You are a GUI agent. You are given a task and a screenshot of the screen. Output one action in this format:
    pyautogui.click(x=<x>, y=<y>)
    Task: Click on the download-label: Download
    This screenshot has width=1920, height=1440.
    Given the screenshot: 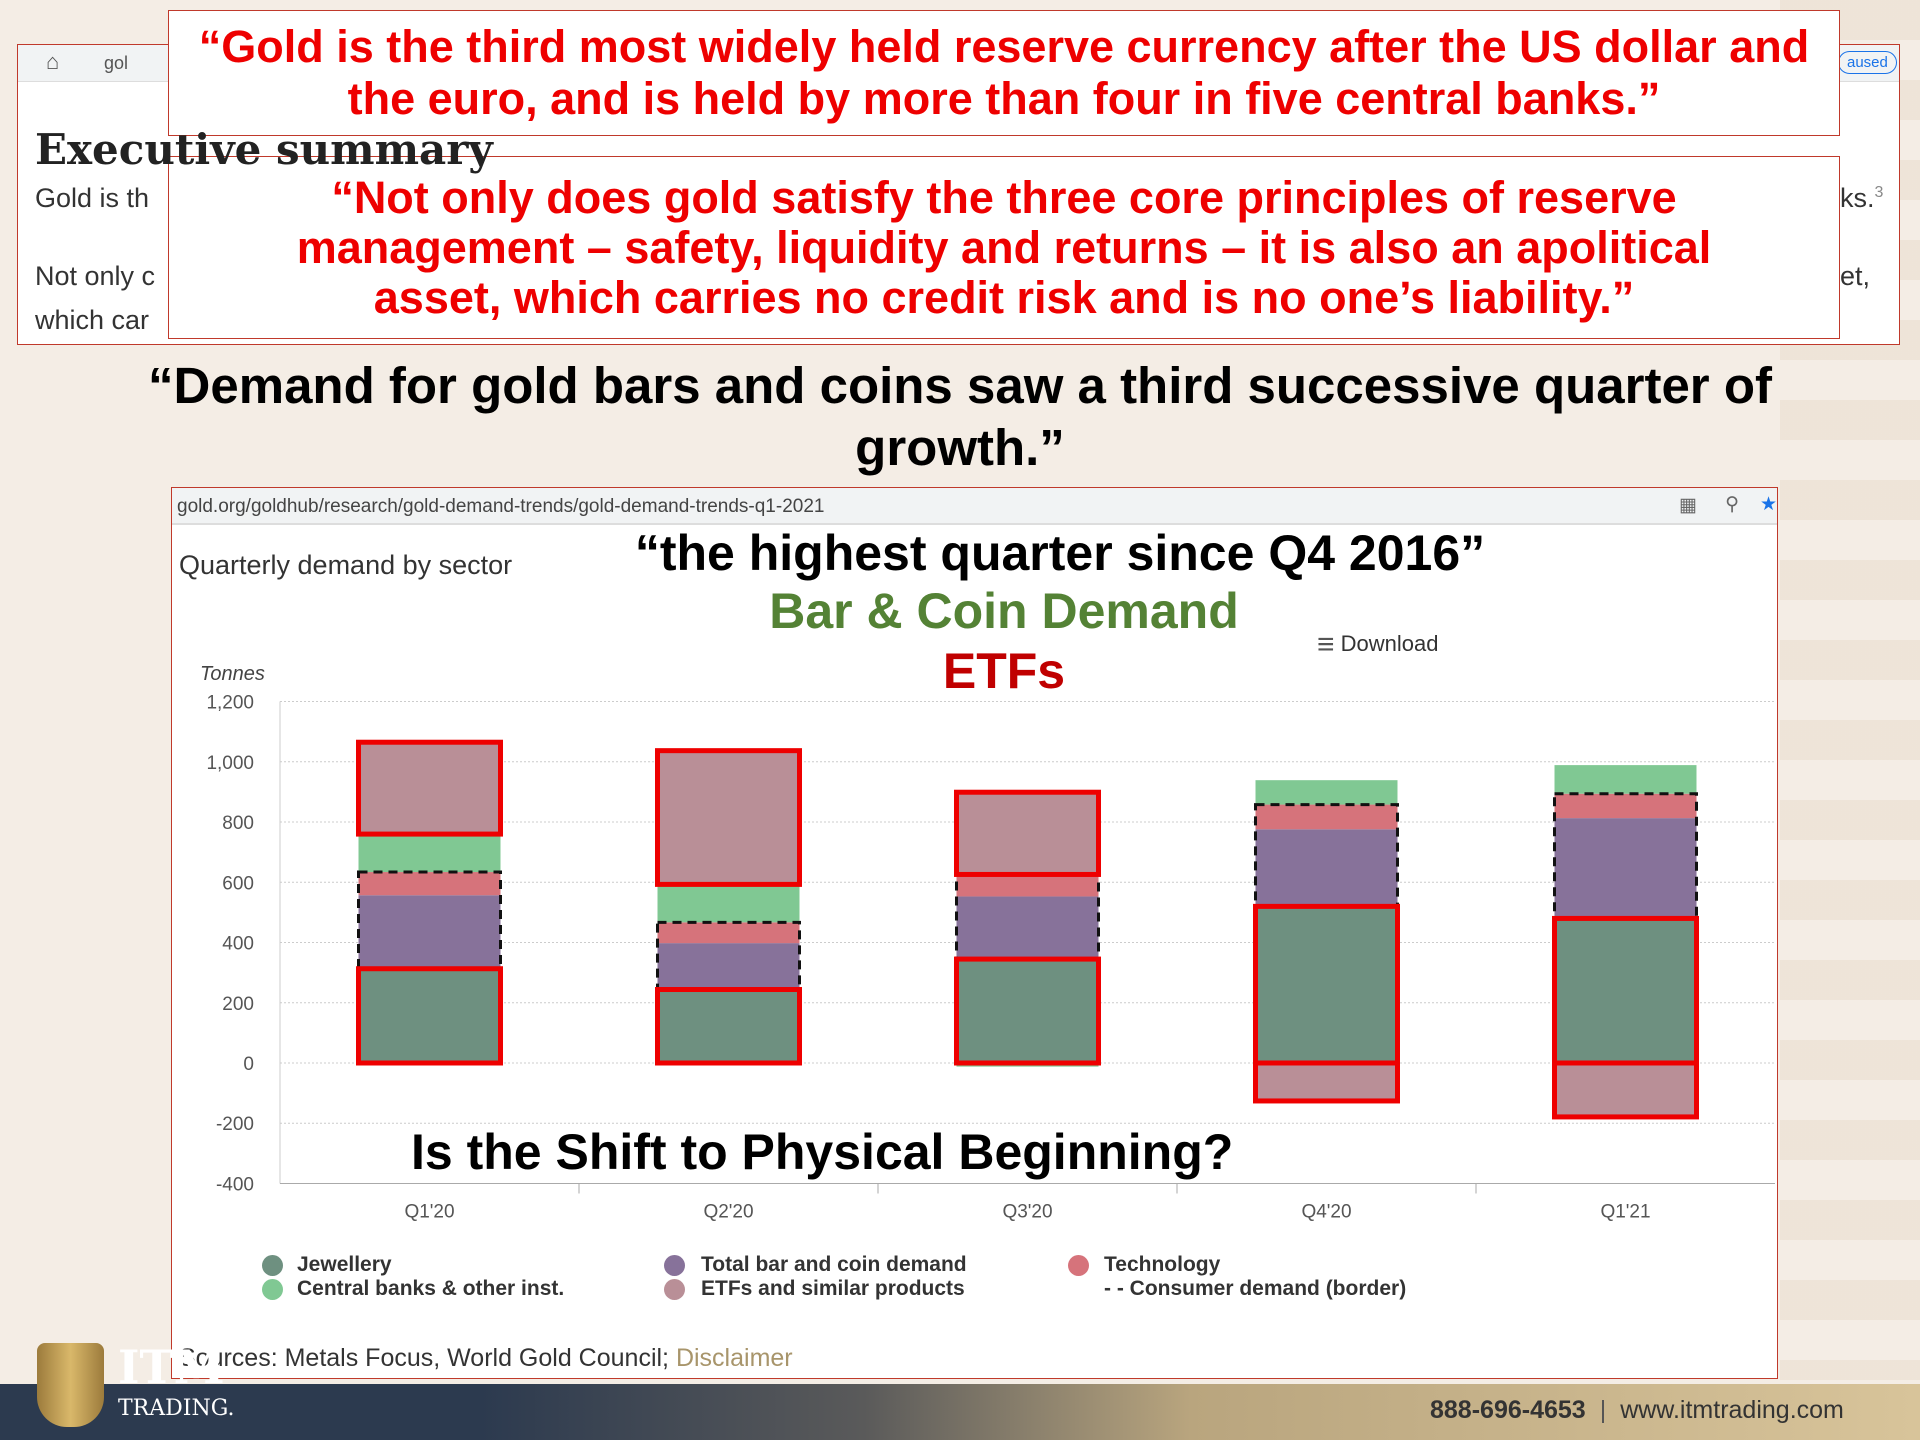 What is the action you would take?
    pyautogui.click(x=1389, y=643)
    